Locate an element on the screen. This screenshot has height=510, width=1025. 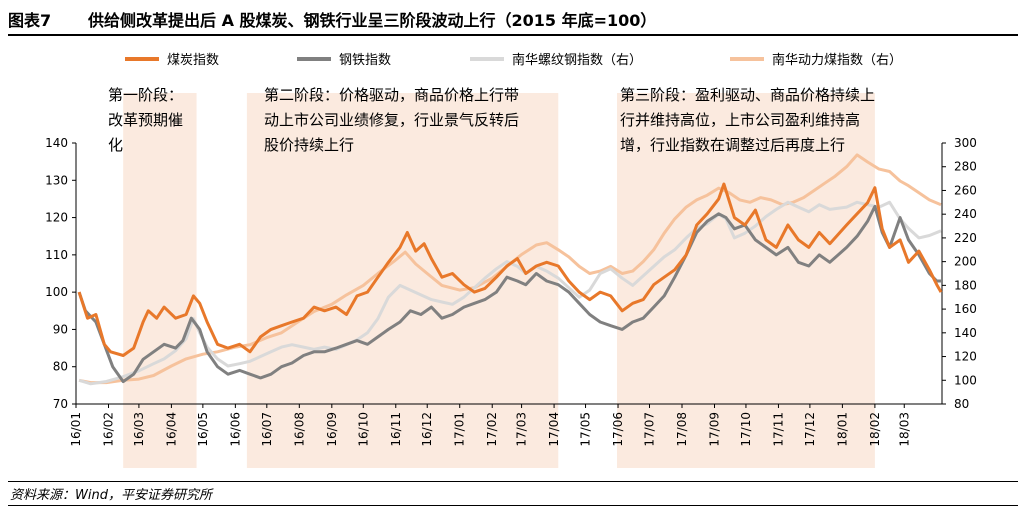
footer-divider-bottom is located at coordinates (513, 505).